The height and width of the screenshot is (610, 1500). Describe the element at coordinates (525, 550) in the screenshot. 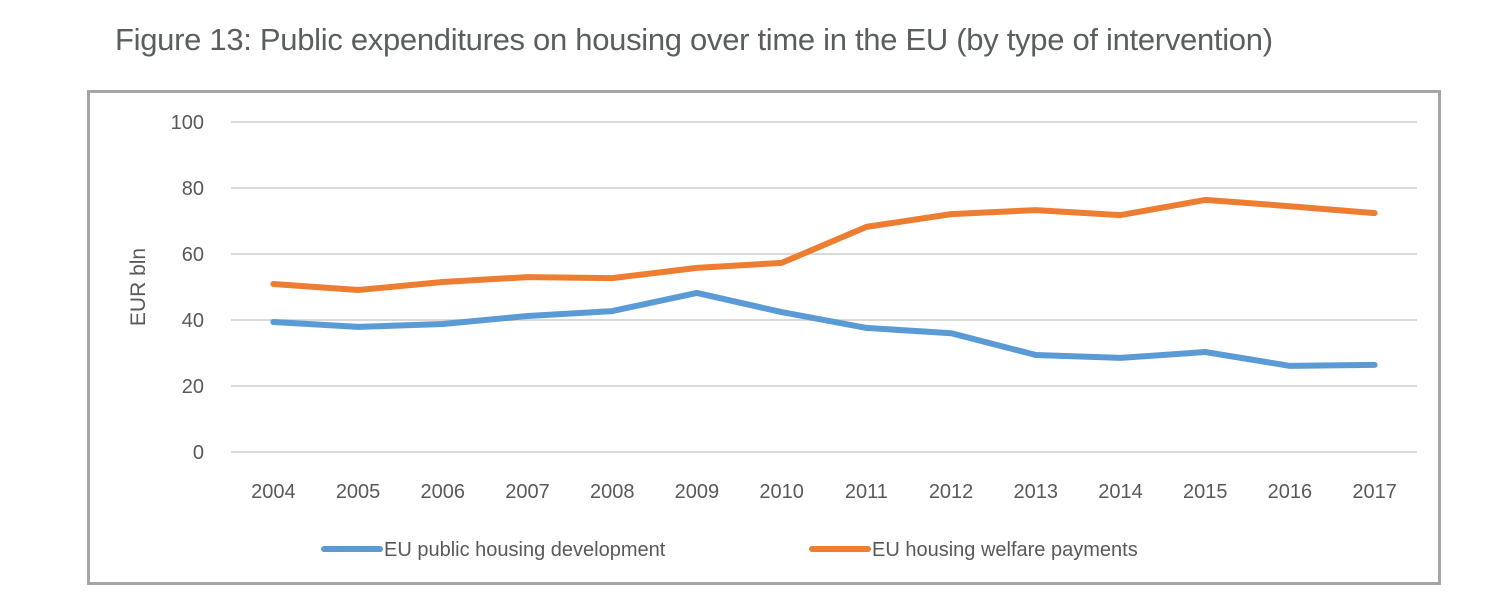

I see `legend-label: EU public housing development` at that location.